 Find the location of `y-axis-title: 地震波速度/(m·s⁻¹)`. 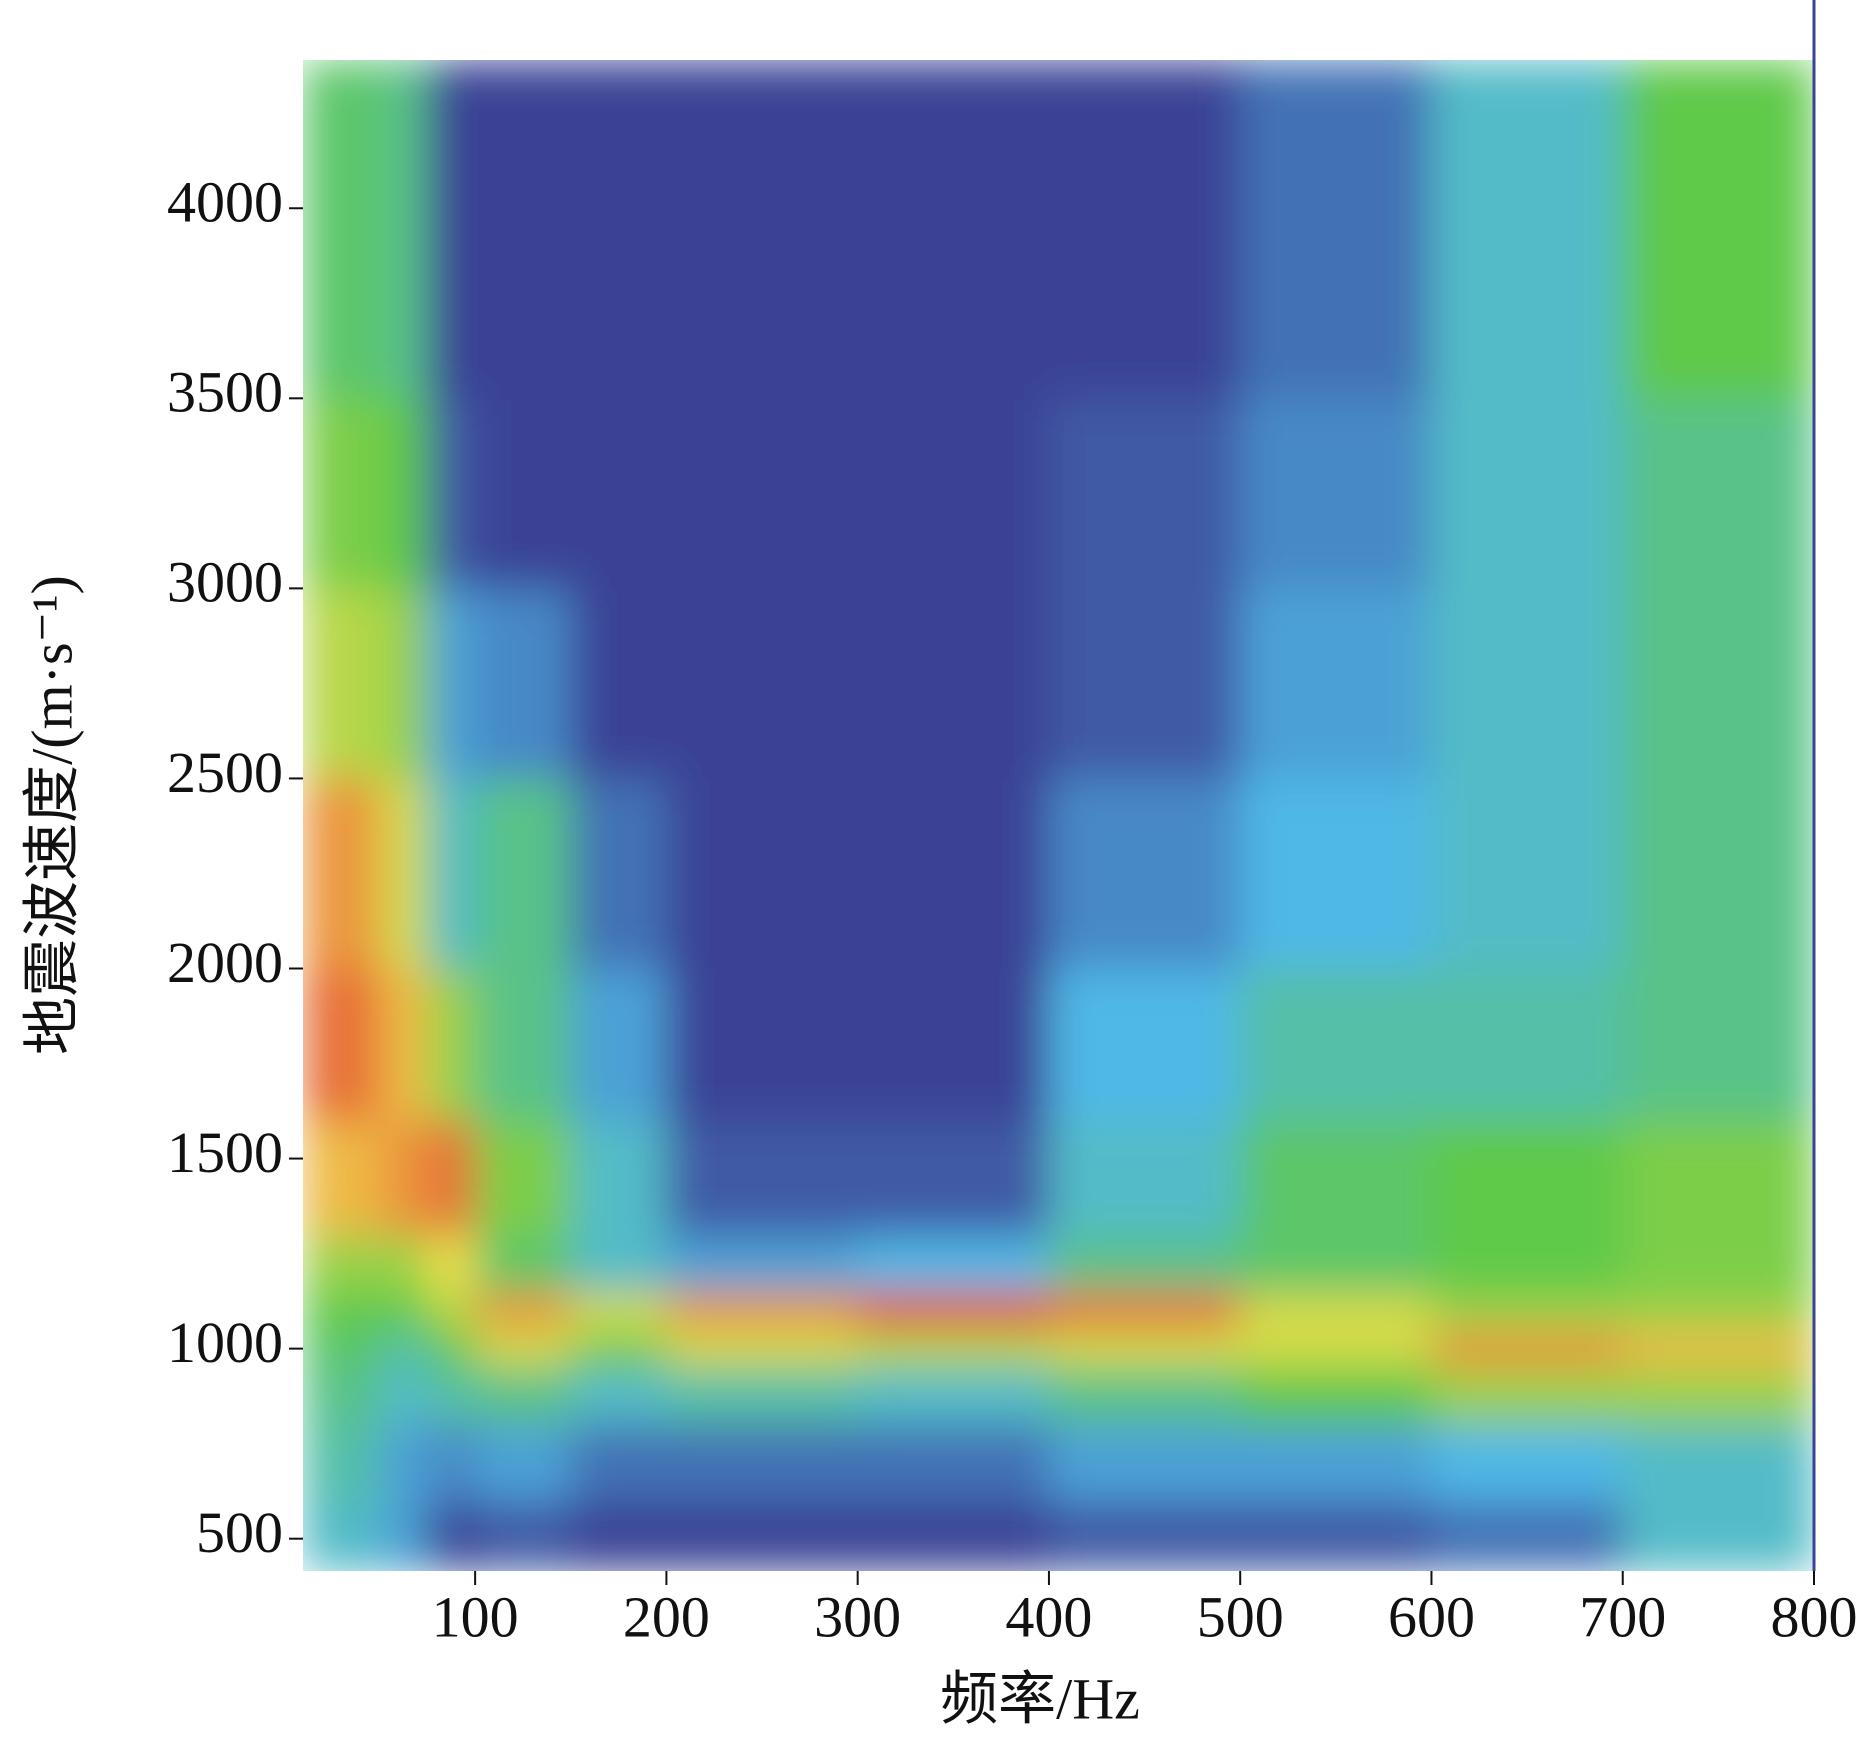

y-axis-title: 地震波速度/(m·s⁻¹) is located at coordinates (51, 815).